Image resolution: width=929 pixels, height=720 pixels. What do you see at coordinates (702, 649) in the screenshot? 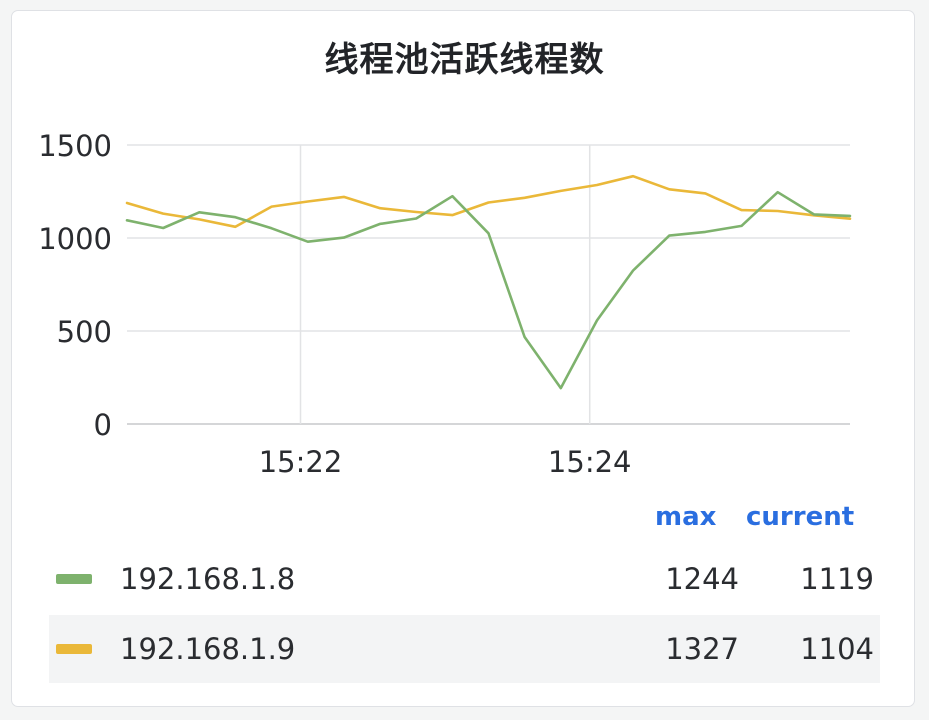
I see `legend-max-value: 1327` at bounding box center [702, 649].